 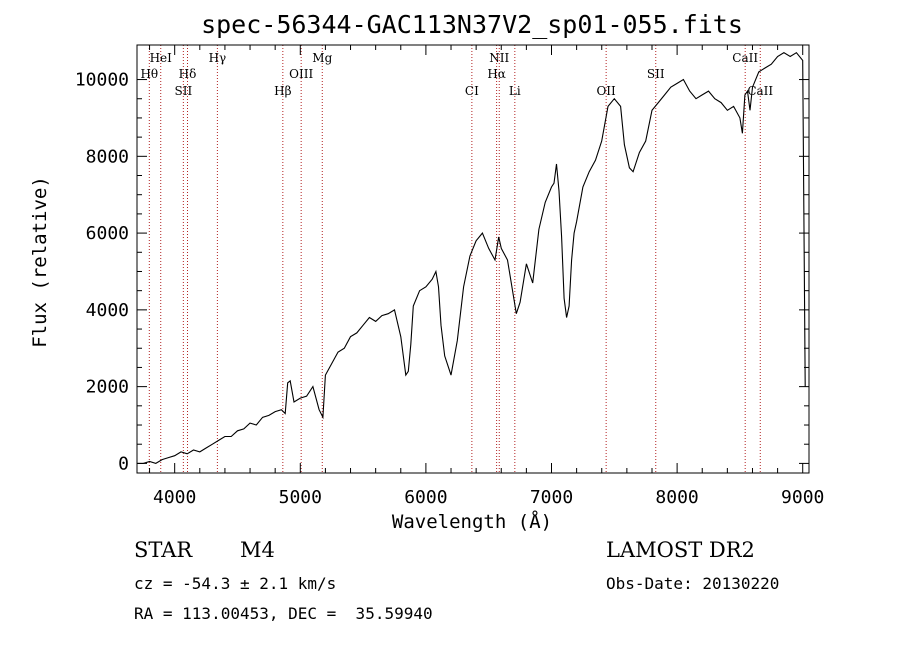 What do you see at coordinates (472, 24) in the screenshot?
I see `chart-title: spec-56344-GAC113N37V2_sp01-055.fits` at bounding box center [472, 24].